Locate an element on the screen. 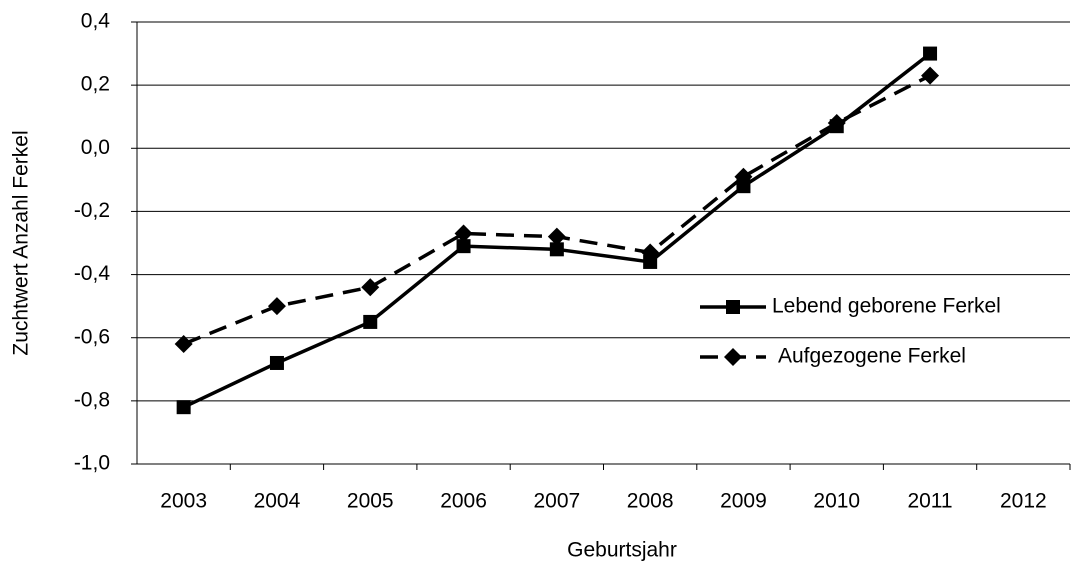  legend-label: Lebend geborene Ferkel is located at coordinates (886, 306).